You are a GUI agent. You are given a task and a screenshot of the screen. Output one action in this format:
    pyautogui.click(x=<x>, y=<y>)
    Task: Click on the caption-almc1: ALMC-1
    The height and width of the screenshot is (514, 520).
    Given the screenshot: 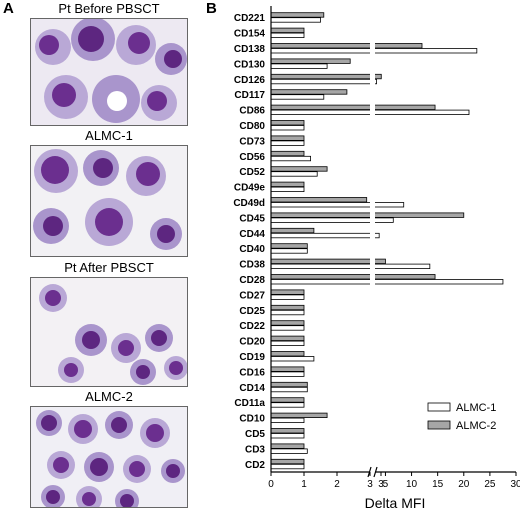 What is the action you would take?
    pyautogui.click(x=109, y=135)
    